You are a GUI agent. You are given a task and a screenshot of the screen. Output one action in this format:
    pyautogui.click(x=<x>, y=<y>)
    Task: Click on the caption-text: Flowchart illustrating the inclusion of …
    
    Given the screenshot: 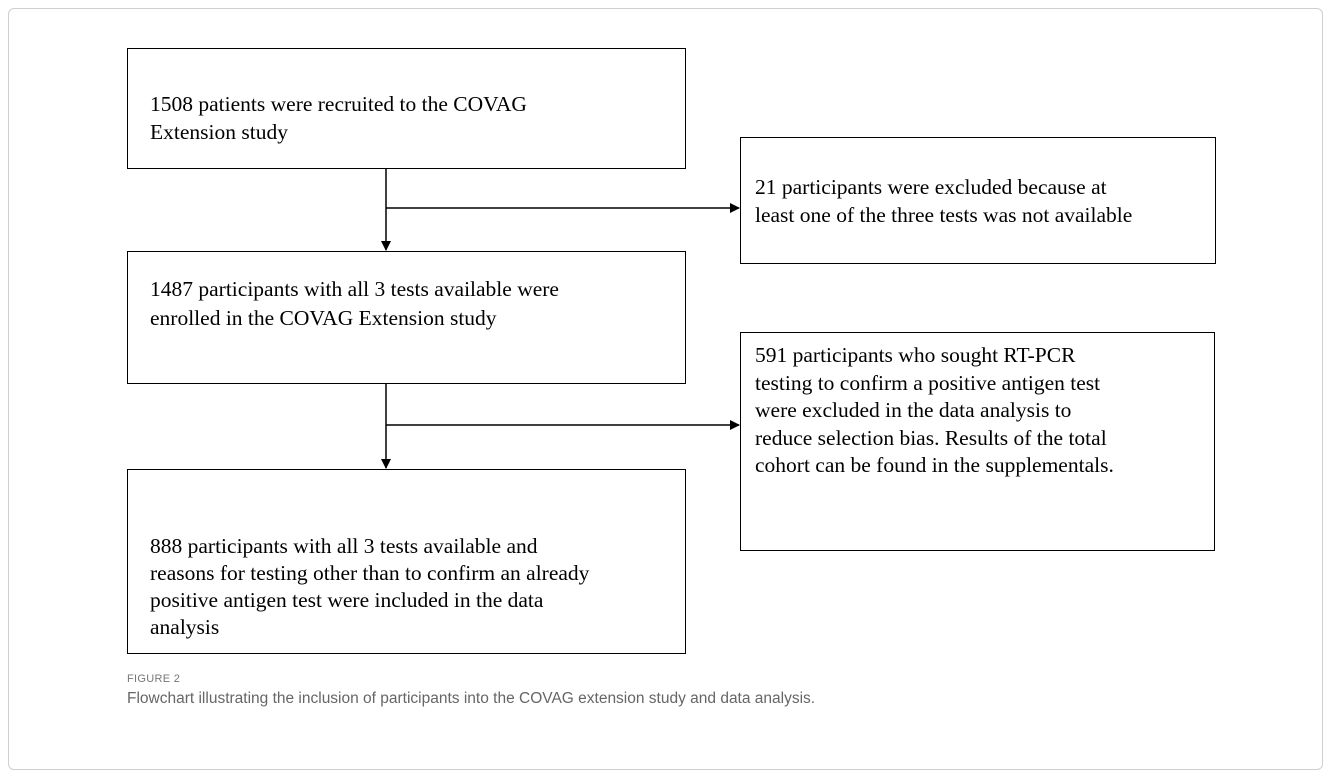 What is the action you would take?
    pyautogui.click(x=471, y=698)
    